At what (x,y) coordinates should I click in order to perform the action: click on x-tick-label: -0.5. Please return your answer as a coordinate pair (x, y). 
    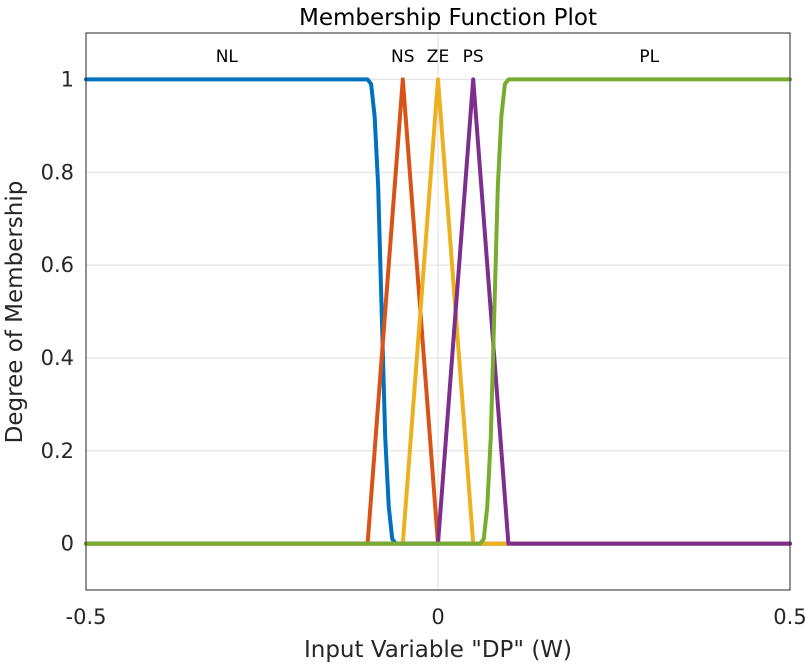
    Looking at the image, I should click on (86, 617).